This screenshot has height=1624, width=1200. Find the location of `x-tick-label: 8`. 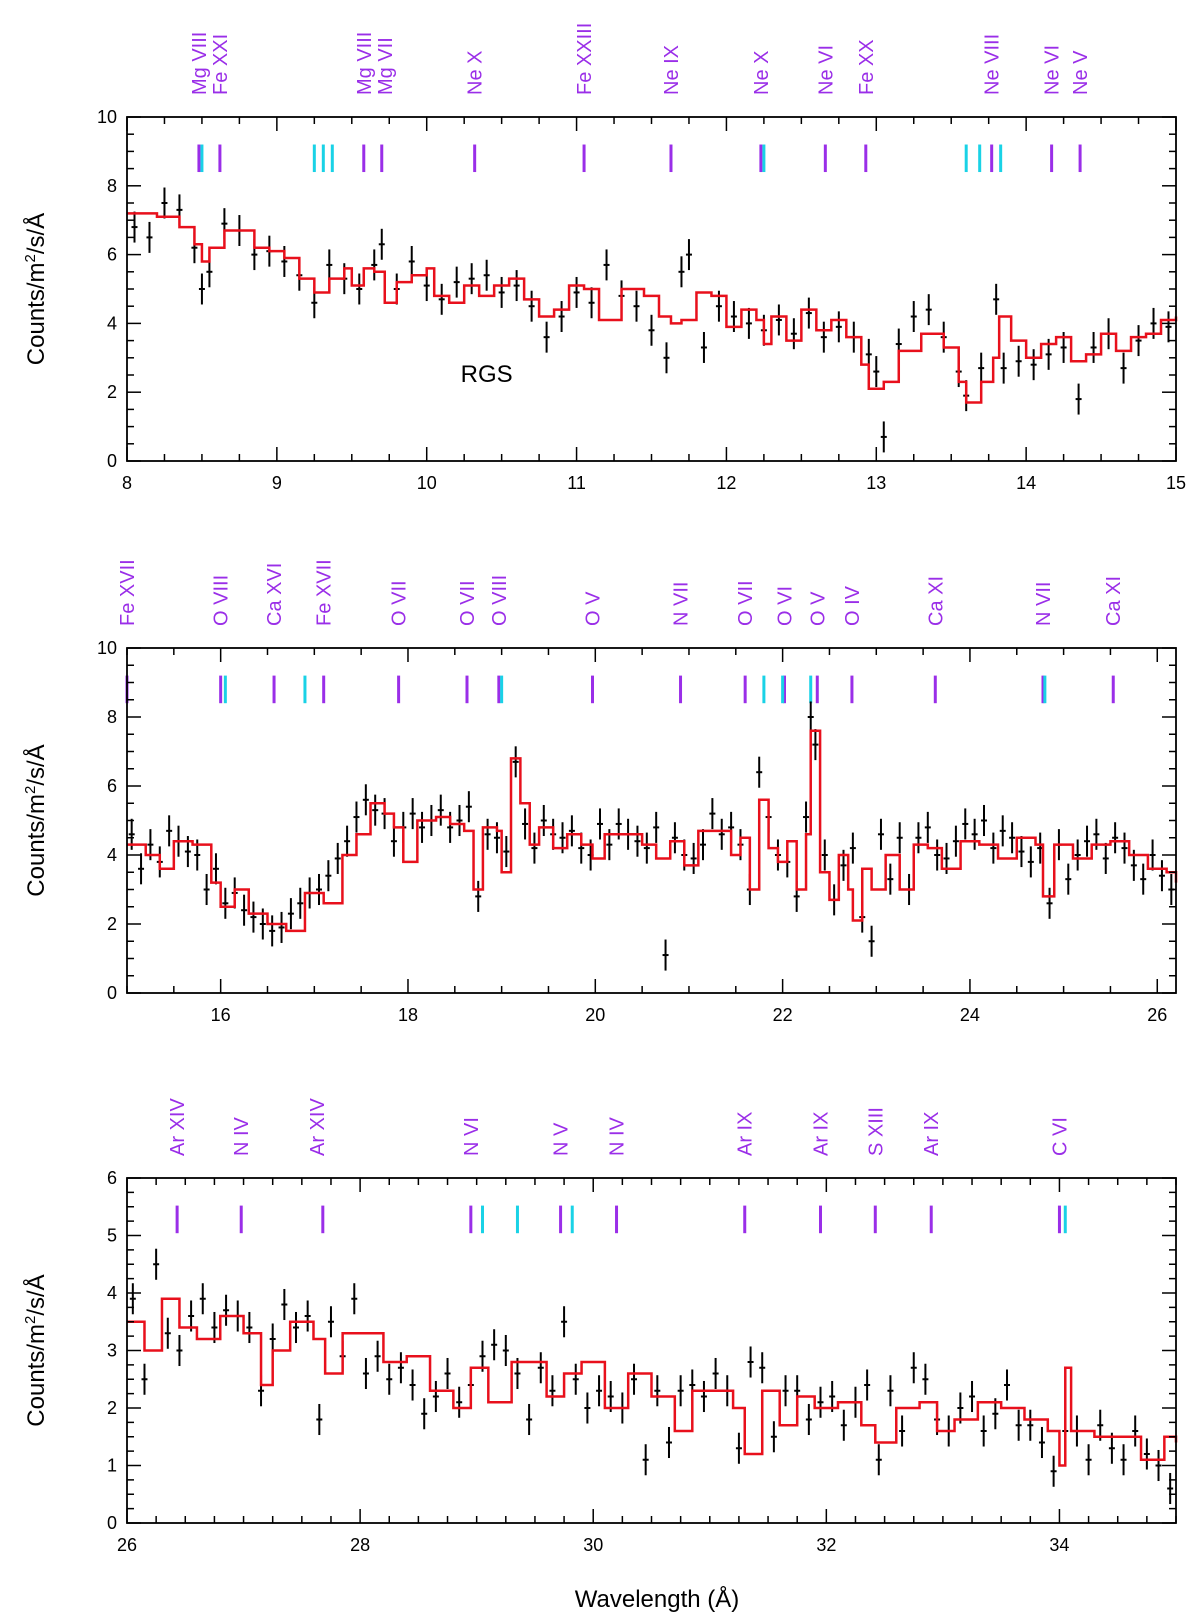

x-tick-label: 8 is located at coordinates (127, 483).